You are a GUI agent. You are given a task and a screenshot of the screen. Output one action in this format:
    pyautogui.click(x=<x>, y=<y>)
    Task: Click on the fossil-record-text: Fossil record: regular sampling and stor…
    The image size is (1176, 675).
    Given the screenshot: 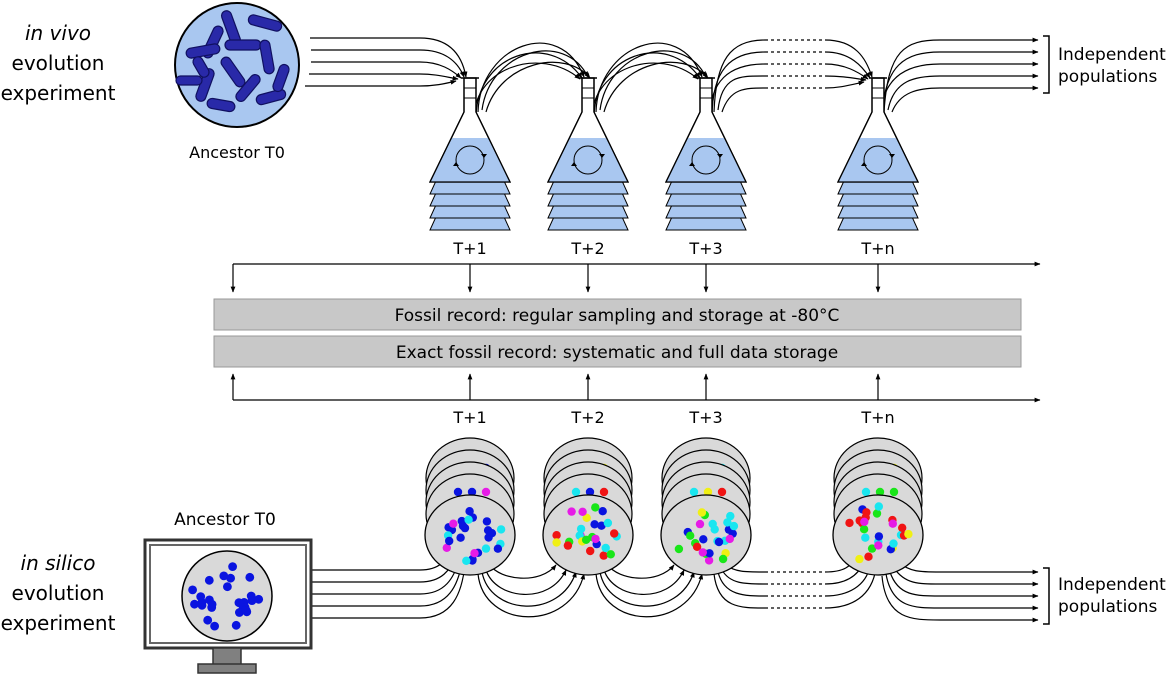 What is the action you would take?
    pyautogui.click(x=617, y=316)
    